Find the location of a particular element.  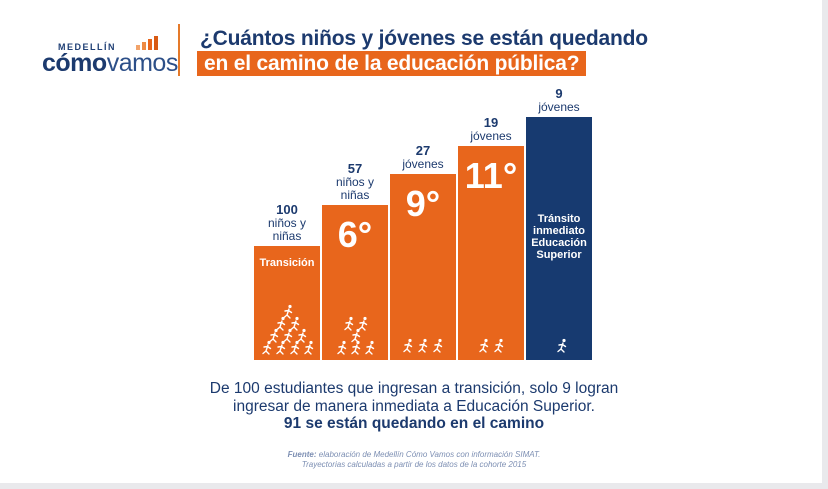

value-unit-0-0: niños y is located at coordinates (287, 223).